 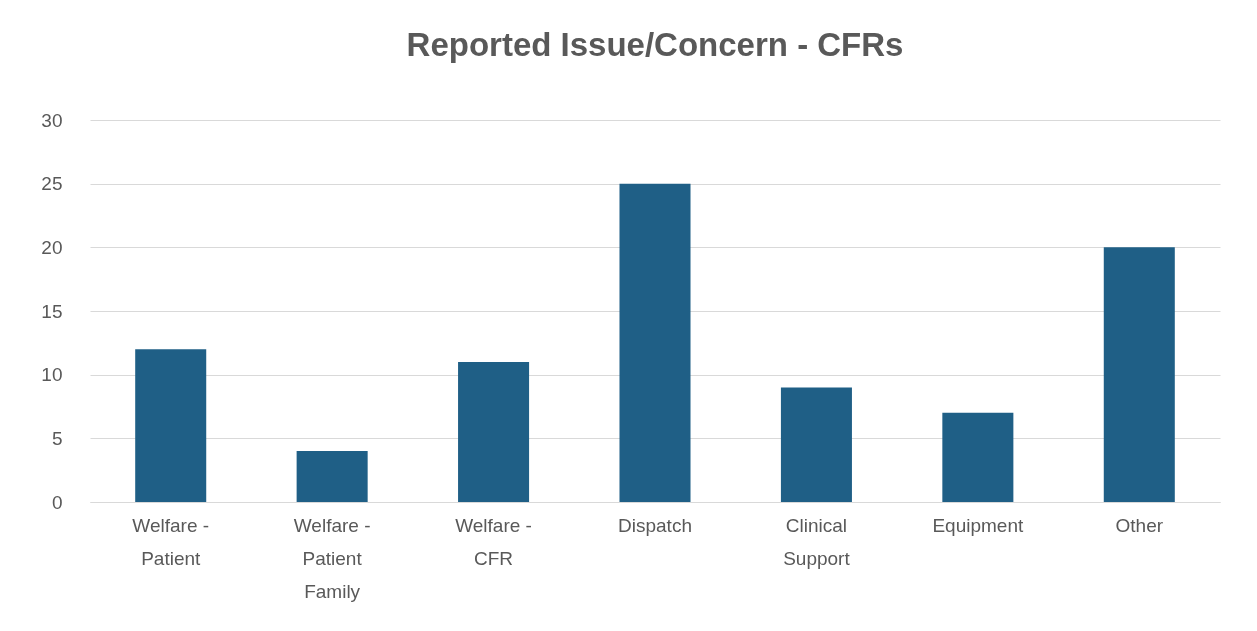 I want to click on x-tick-label: Welfare - Patient Family, so click(x=332, y=558).